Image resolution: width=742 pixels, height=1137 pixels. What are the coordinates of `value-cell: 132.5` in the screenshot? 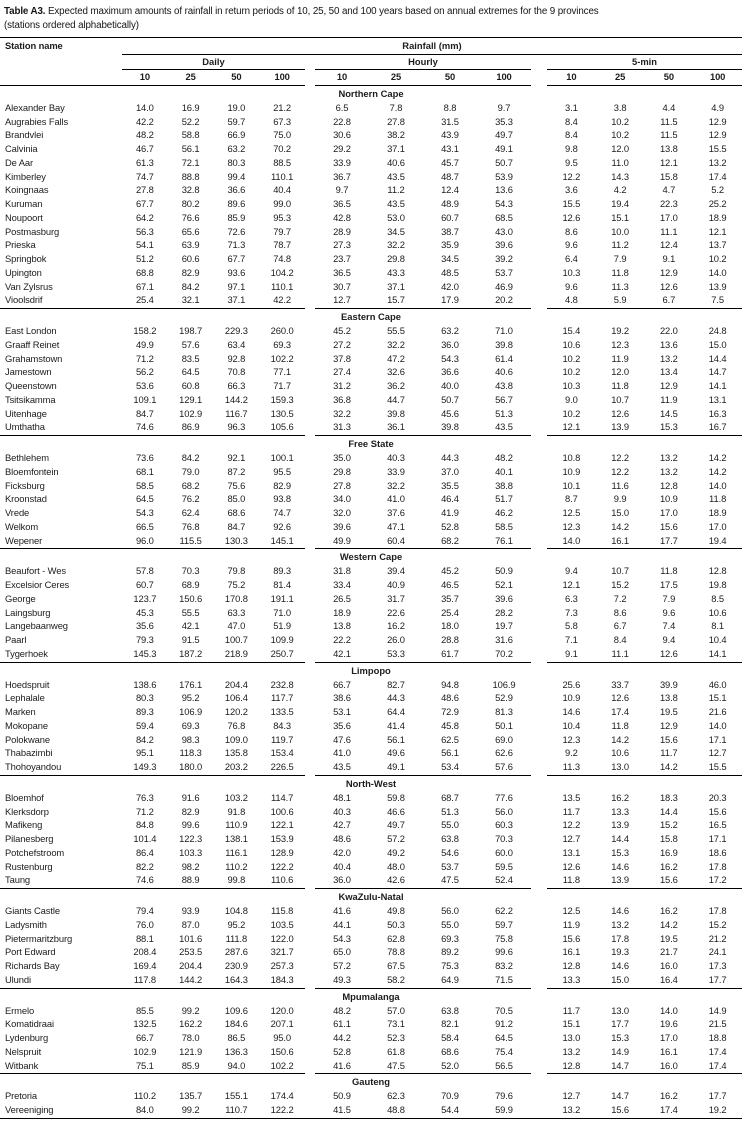 It's located at (145, 1024).